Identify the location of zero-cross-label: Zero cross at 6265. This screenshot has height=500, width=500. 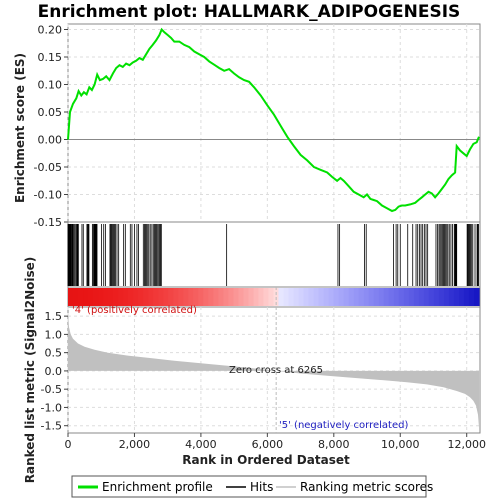
(276, 370).